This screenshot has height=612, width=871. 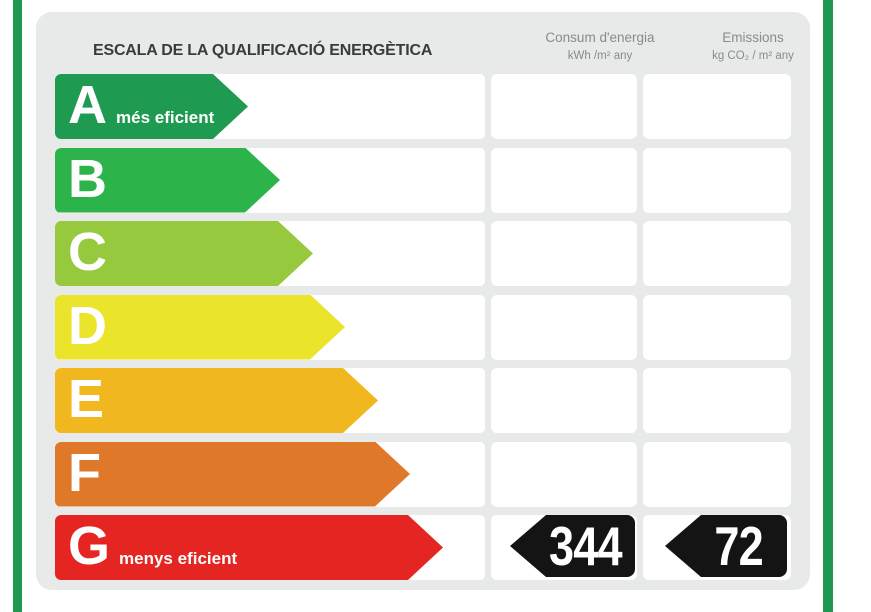 I want to click on scale-row-f: F, so click(x=435, y=474).